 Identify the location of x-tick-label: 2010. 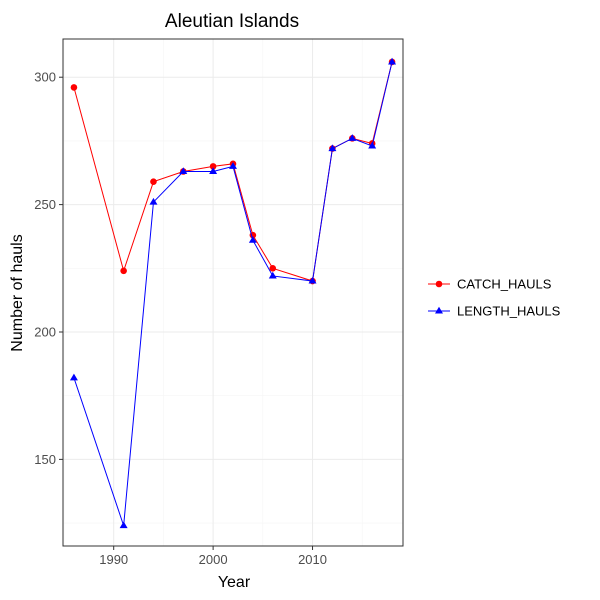
(312, 559).